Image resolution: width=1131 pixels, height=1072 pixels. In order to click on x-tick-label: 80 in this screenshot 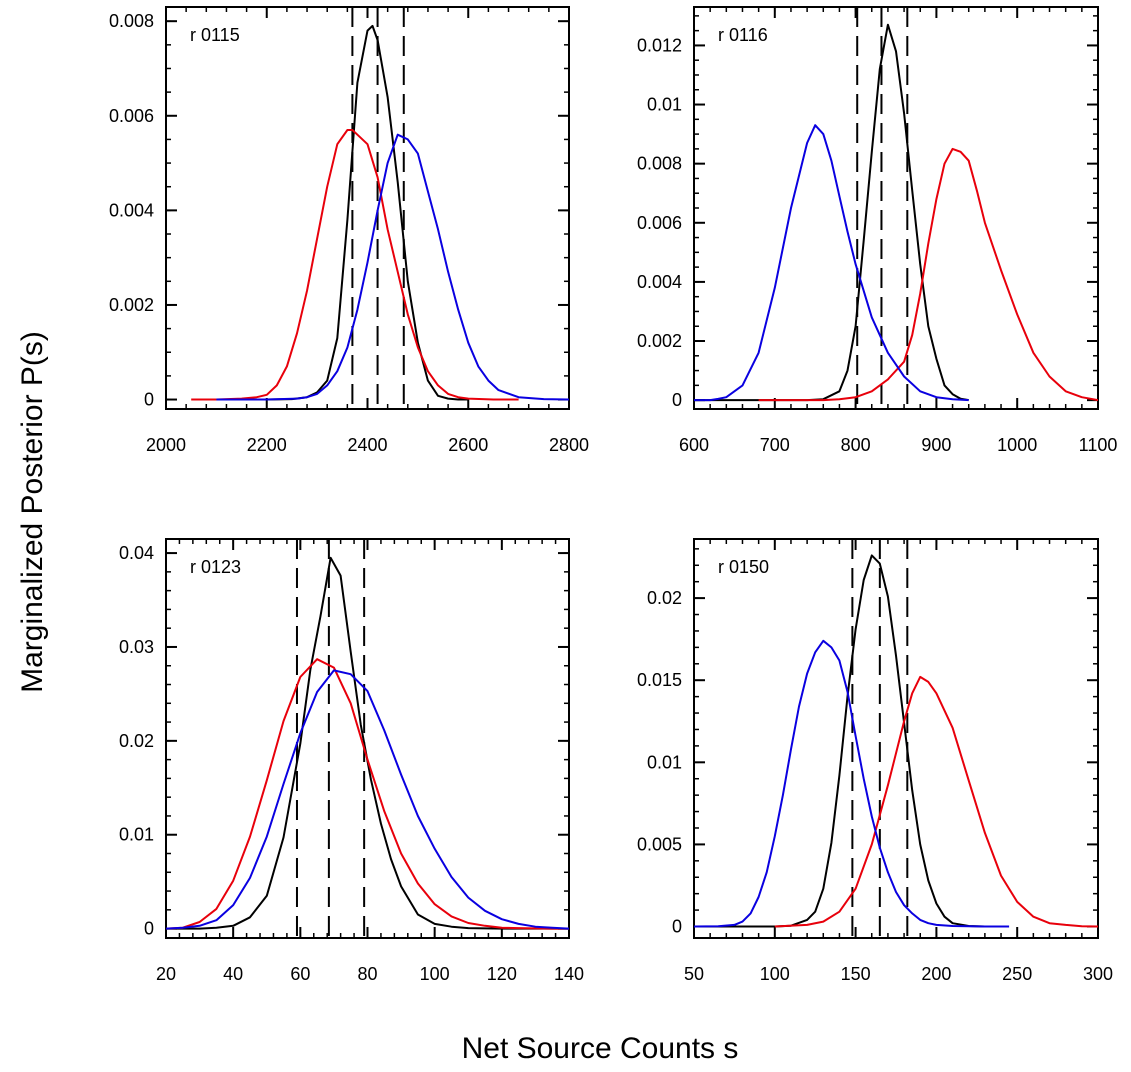, I will do `click(367, 974)`.